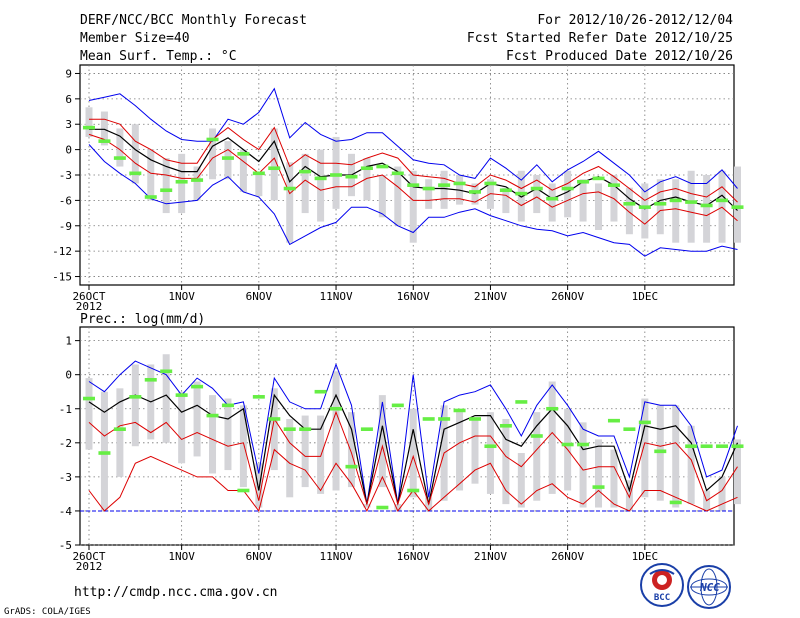 The width and height of the screenshot is (800, 618). What do you see at coordinates (65, 226) in the screenshot?
I see `y-tick-label: -9` at bounding box center [65, 226].